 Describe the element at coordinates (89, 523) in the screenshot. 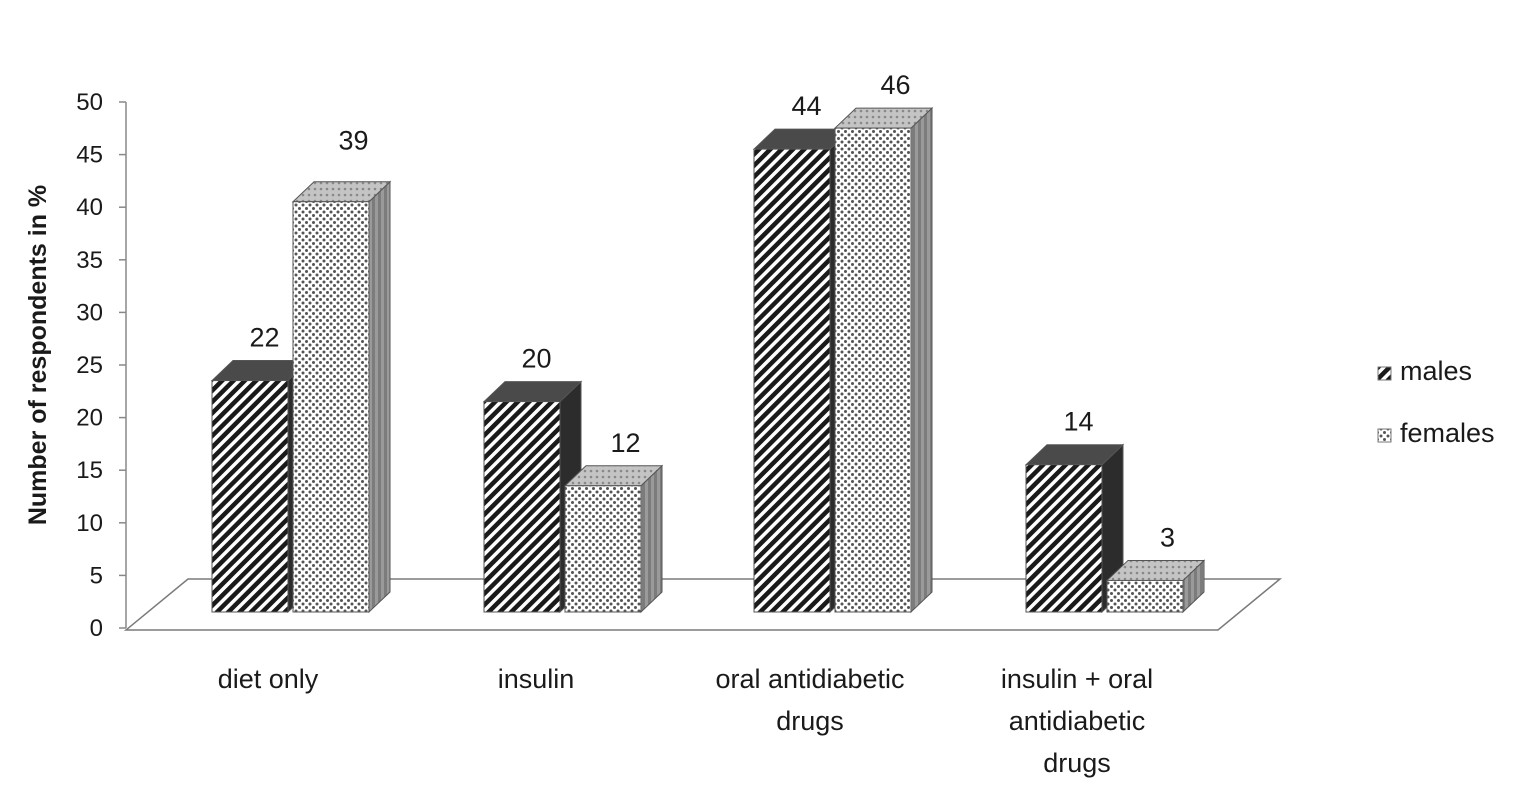

I see `y-tick-label: 10` at that location.